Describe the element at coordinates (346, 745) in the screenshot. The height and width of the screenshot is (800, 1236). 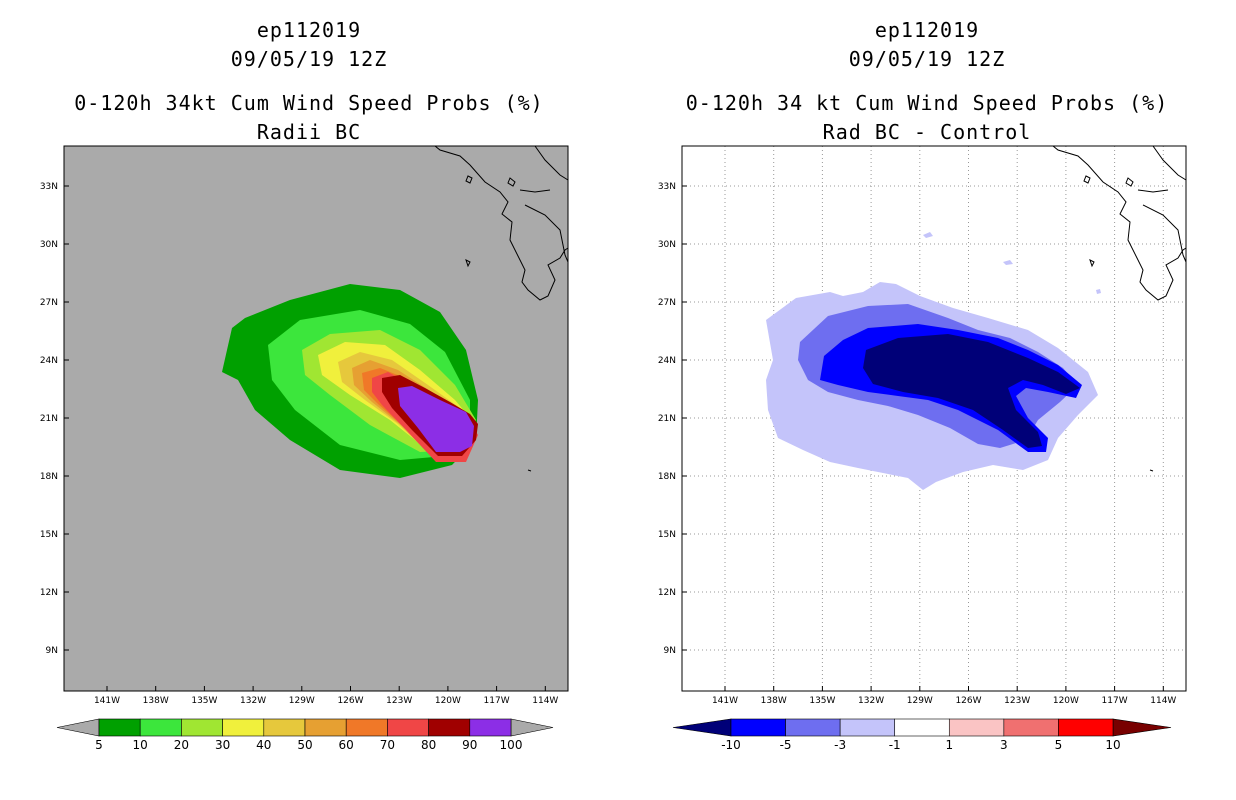
I see `colorbar-label: 60` at that location.